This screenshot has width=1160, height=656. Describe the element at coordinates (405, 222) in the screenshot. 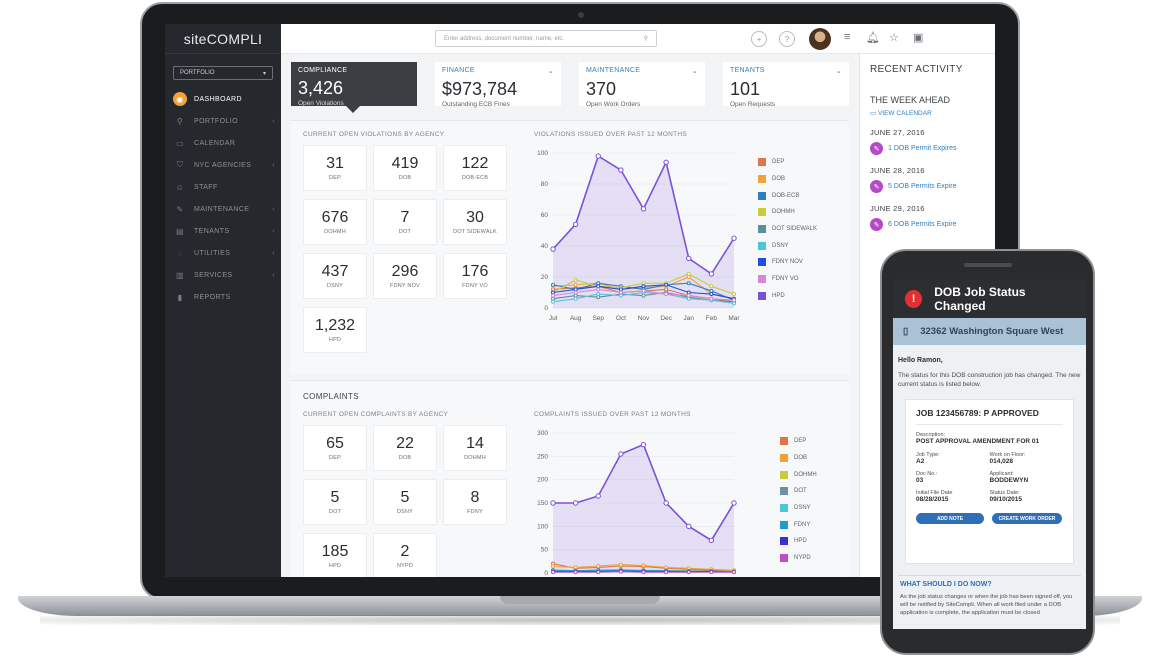

I see `stat-tile-dot: 7 DOT` at that location.